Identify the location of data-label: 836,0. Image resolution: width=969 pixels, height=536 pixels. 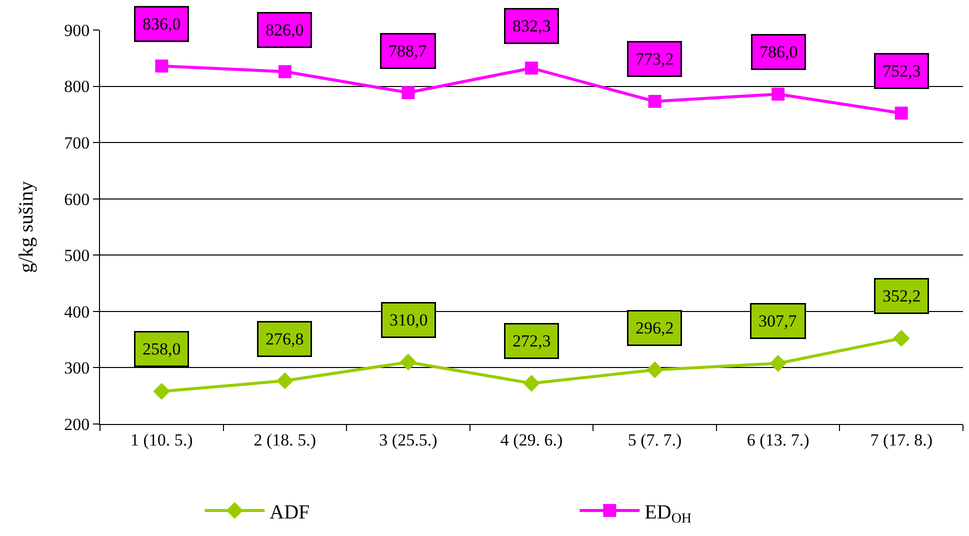
(161, 24).